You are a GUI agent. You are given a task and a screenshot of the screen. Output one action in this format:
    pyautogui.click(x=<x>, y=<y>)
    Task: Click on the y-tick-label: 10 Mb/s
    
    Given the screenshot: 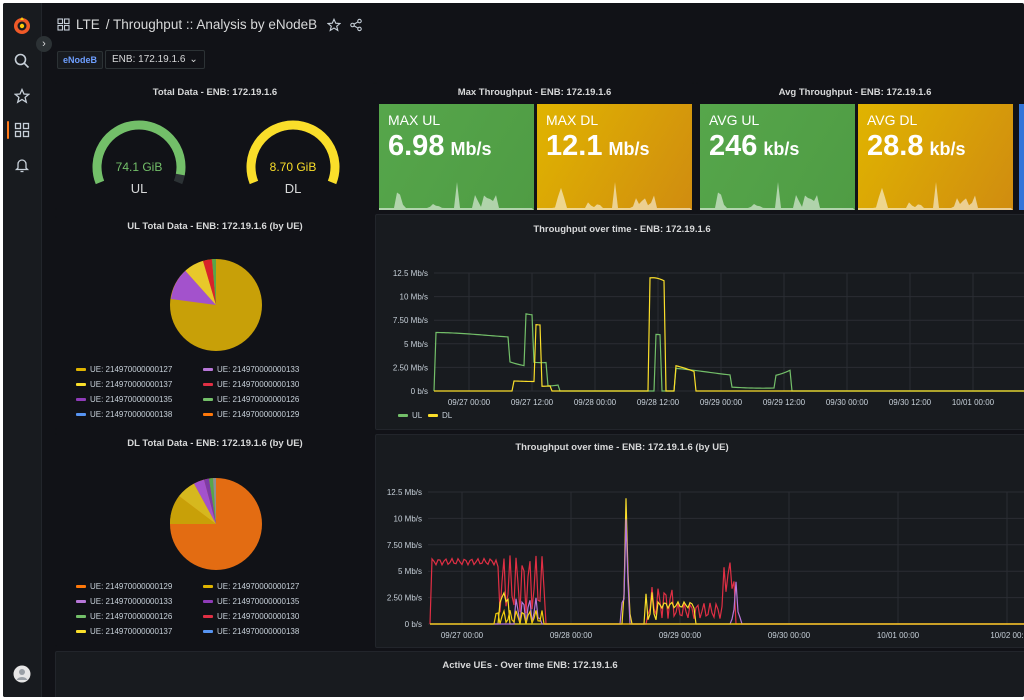 What is the action you would take?
    pyautogui.click(x=414, y=297)
    